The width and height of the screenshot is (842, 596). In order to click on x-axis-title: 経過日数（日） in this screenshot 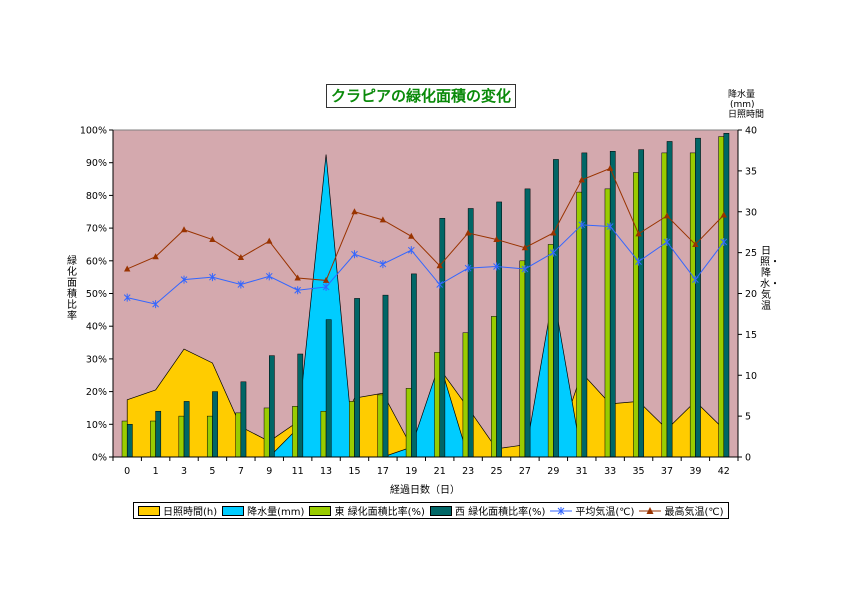, I will do `click(425, 490)`.